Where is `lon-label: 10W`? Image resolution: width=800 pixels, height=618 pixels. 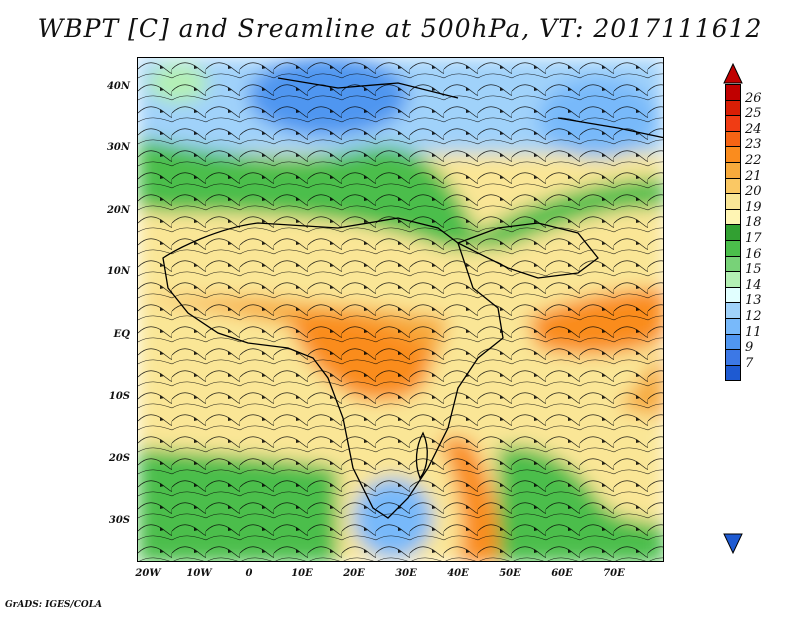 lon-label: 10W is located at coordinates (199, 573).